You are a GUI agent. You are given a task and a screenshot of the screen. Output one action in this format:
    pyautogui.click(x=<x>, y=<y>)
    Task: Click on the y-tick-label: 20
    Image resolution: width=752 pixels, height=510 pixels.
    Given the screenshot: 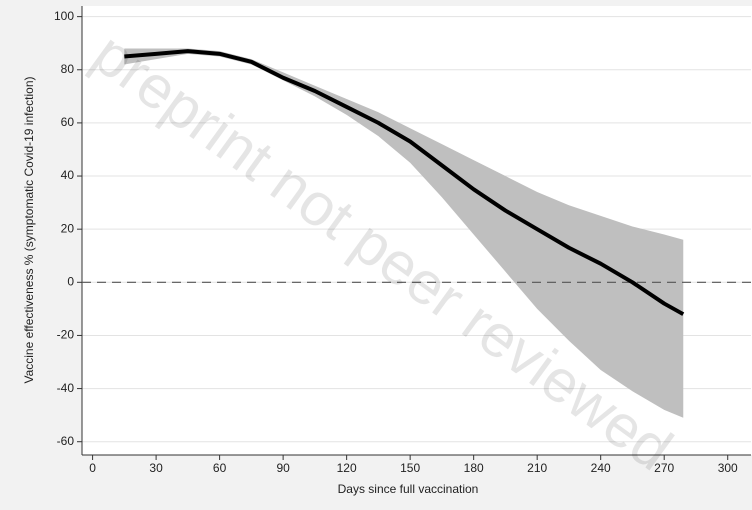 What is the action you would take?
    pyautogui.click(x=68, y=228)
    